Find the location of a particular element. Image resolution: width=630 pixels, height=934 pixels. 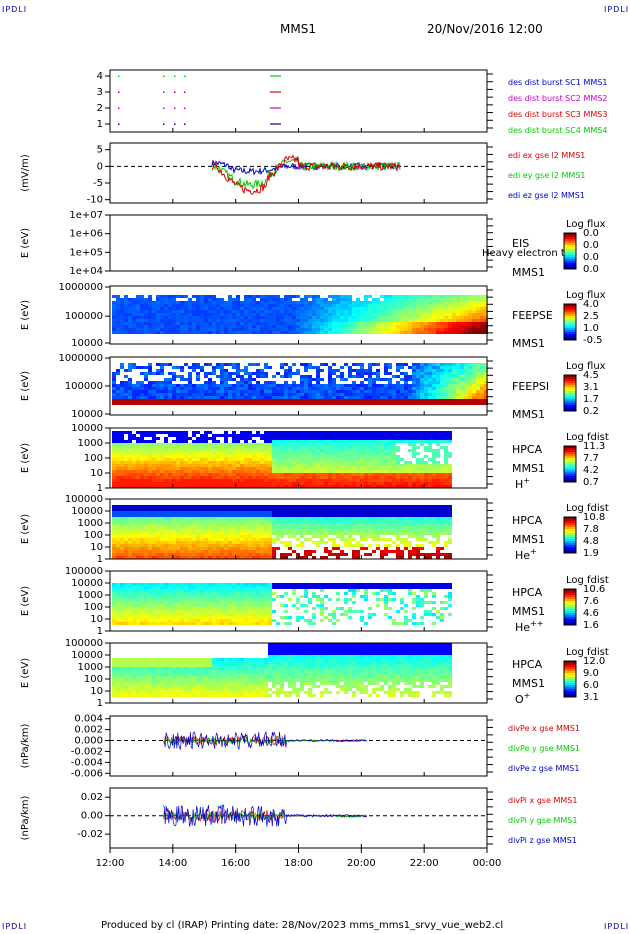

spacecraft-label: MMS1 is located at coordinates (528, 468).